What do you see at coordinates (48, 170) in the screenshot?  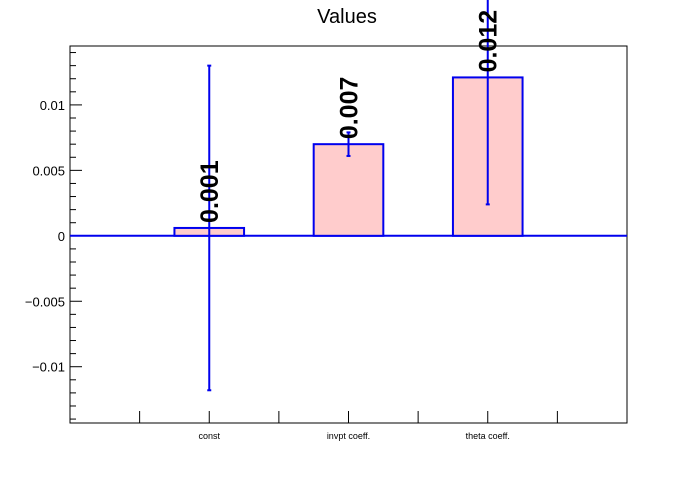 I see `y-tick-label: 0.005` at bounding box center [48, 170].